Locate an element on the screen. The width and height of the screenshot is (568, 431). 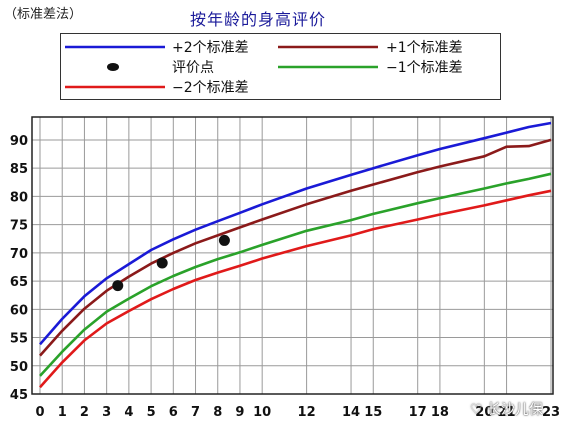
x-tick-label: 3 is located at coordinates (106, 412).